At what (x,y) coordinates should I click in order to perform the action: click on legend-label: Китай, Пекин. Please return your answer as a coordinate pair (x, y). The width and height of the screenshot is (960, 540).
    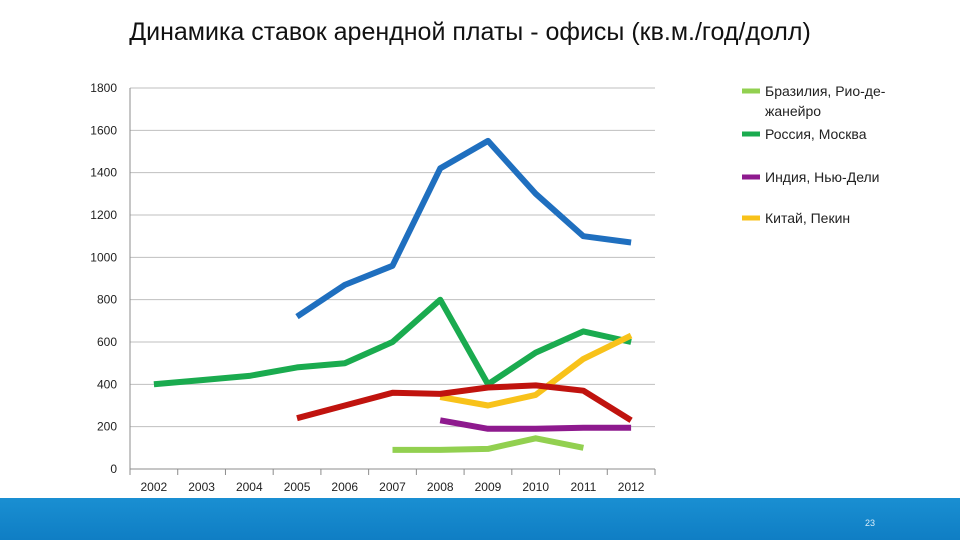
    Looking at the image, I should click on (807, 218).